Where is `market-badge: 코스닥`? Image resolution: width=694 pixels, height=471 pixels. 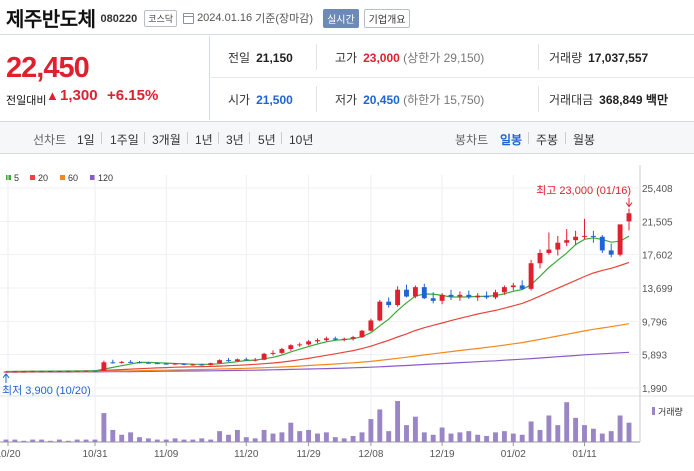
market-badge: 코스닥 is located at coordinates (161, 18).